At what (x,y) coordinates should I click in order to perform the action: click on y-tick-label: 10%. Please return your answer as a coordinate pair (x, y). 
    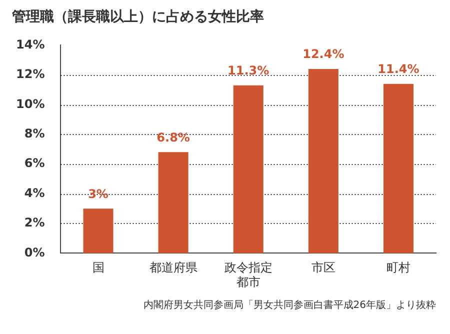
    Looking at the image, I should click on (30, 103).